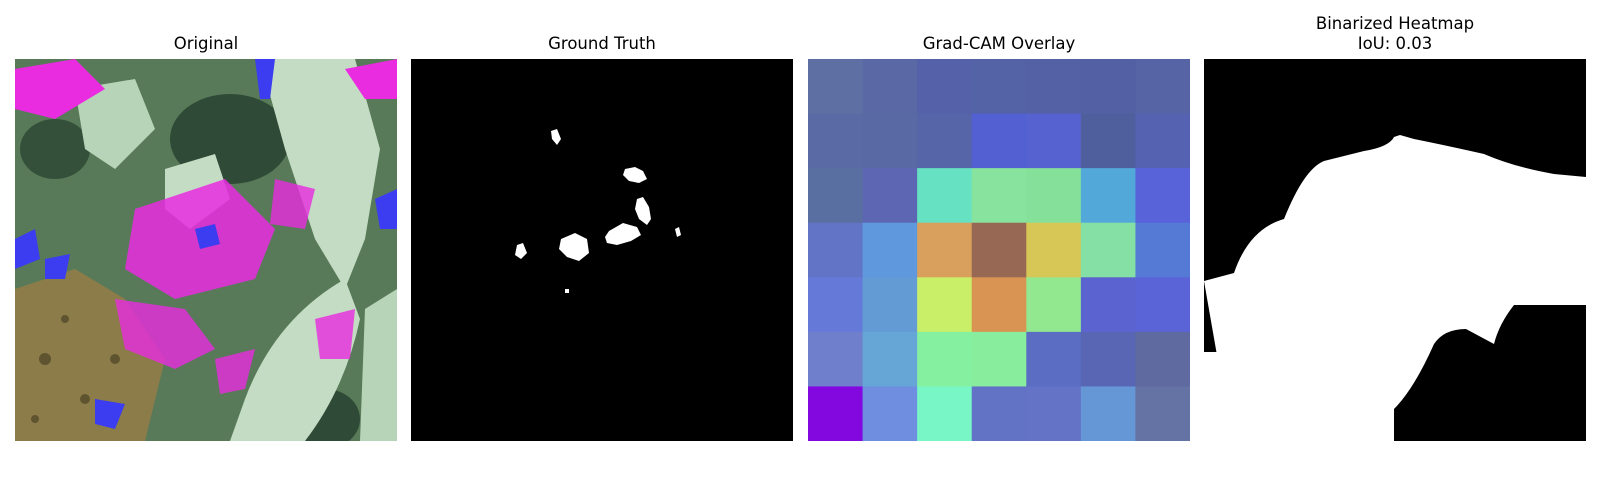 The image size is (1600, 500). Describe the element at coordinates (999, 43) in the screenshot. I see `gradcam-title: Grad-CAM Overlay` at that location.